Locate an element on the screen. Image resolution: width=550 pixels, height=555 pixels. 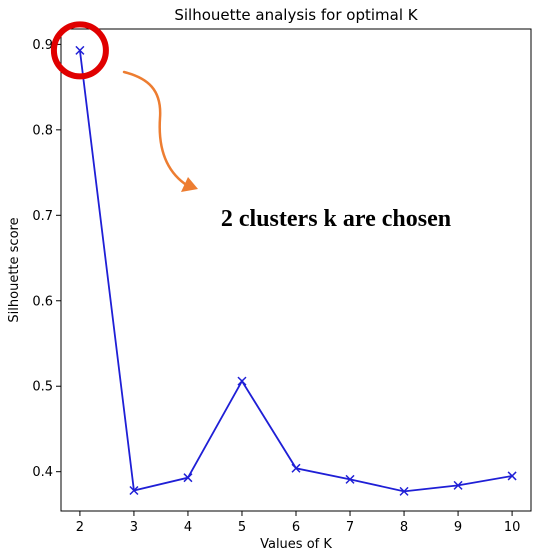
x-tick-label: 4 is located at coordinates (188, 527).